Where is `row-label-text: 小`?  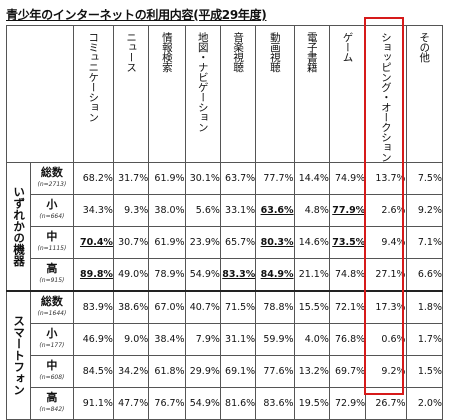
row-label-text: 小 is located at coordinates (52, 204).